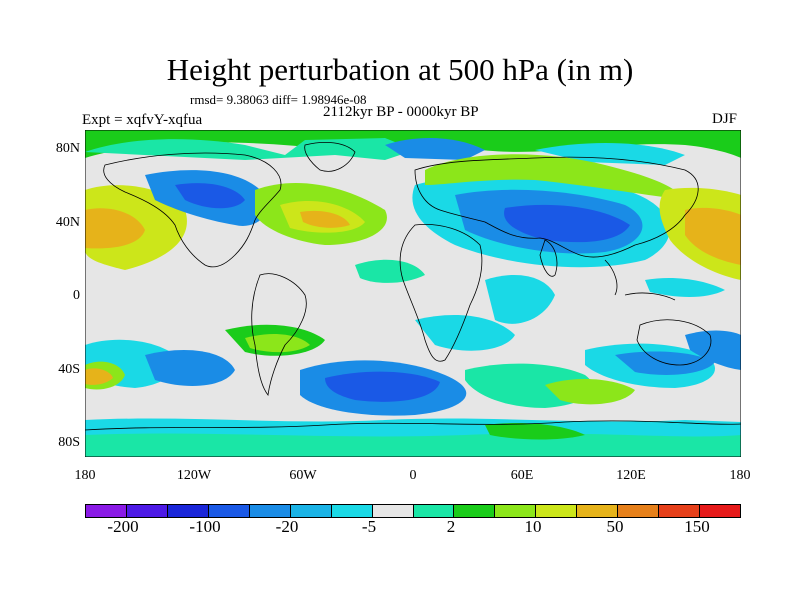 This screenshot has width=800, height=600. I want to click on lon-label: 60W, so click(303, 475).